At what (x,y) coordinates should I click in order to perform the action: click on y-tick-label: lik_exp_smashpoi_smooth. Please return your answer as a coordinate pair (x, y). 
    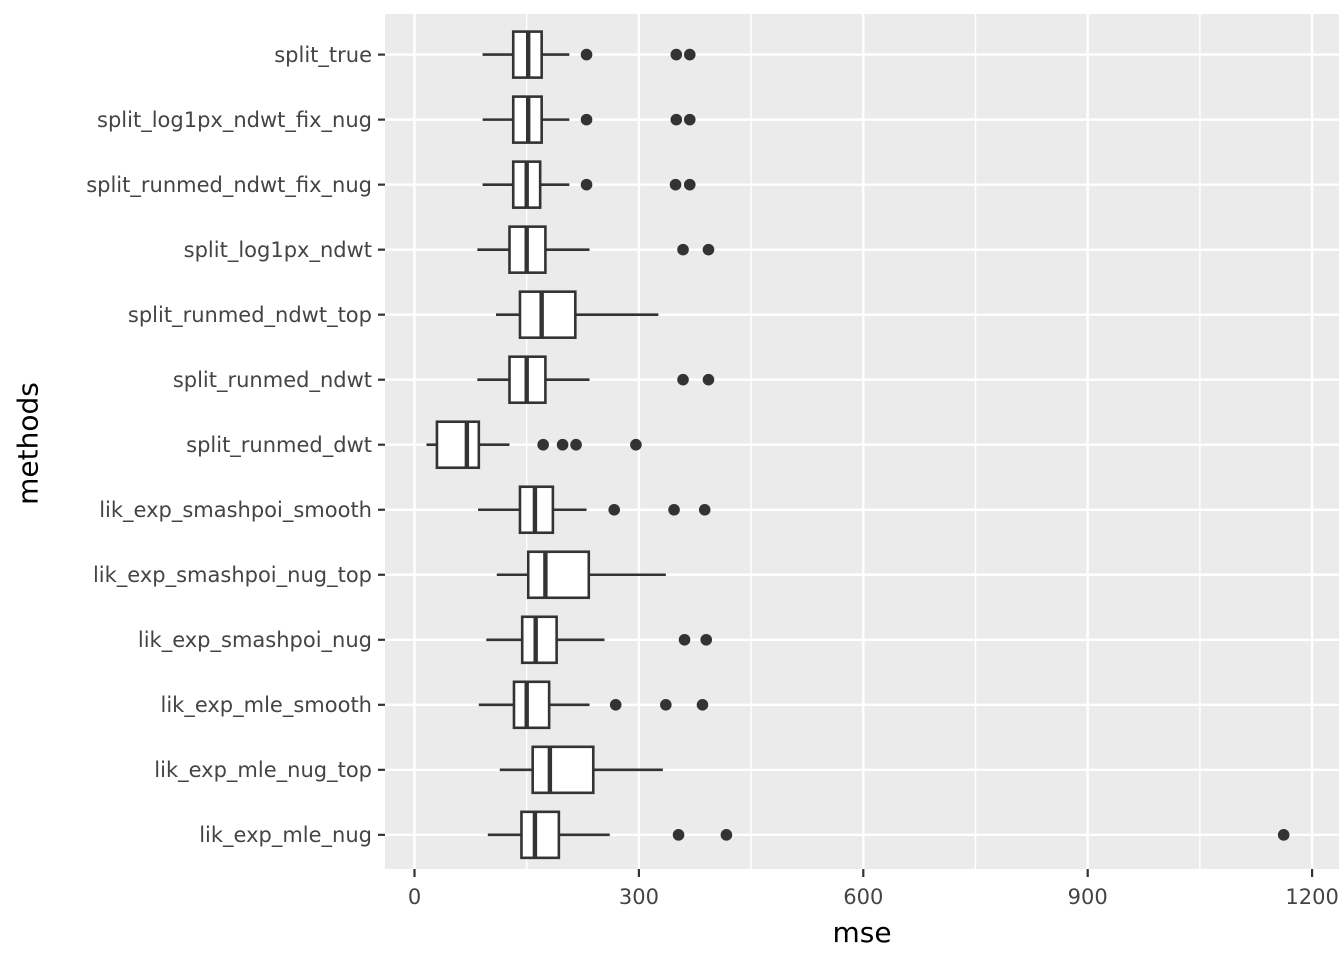
    Looking at the image, I should click on (235, 509).